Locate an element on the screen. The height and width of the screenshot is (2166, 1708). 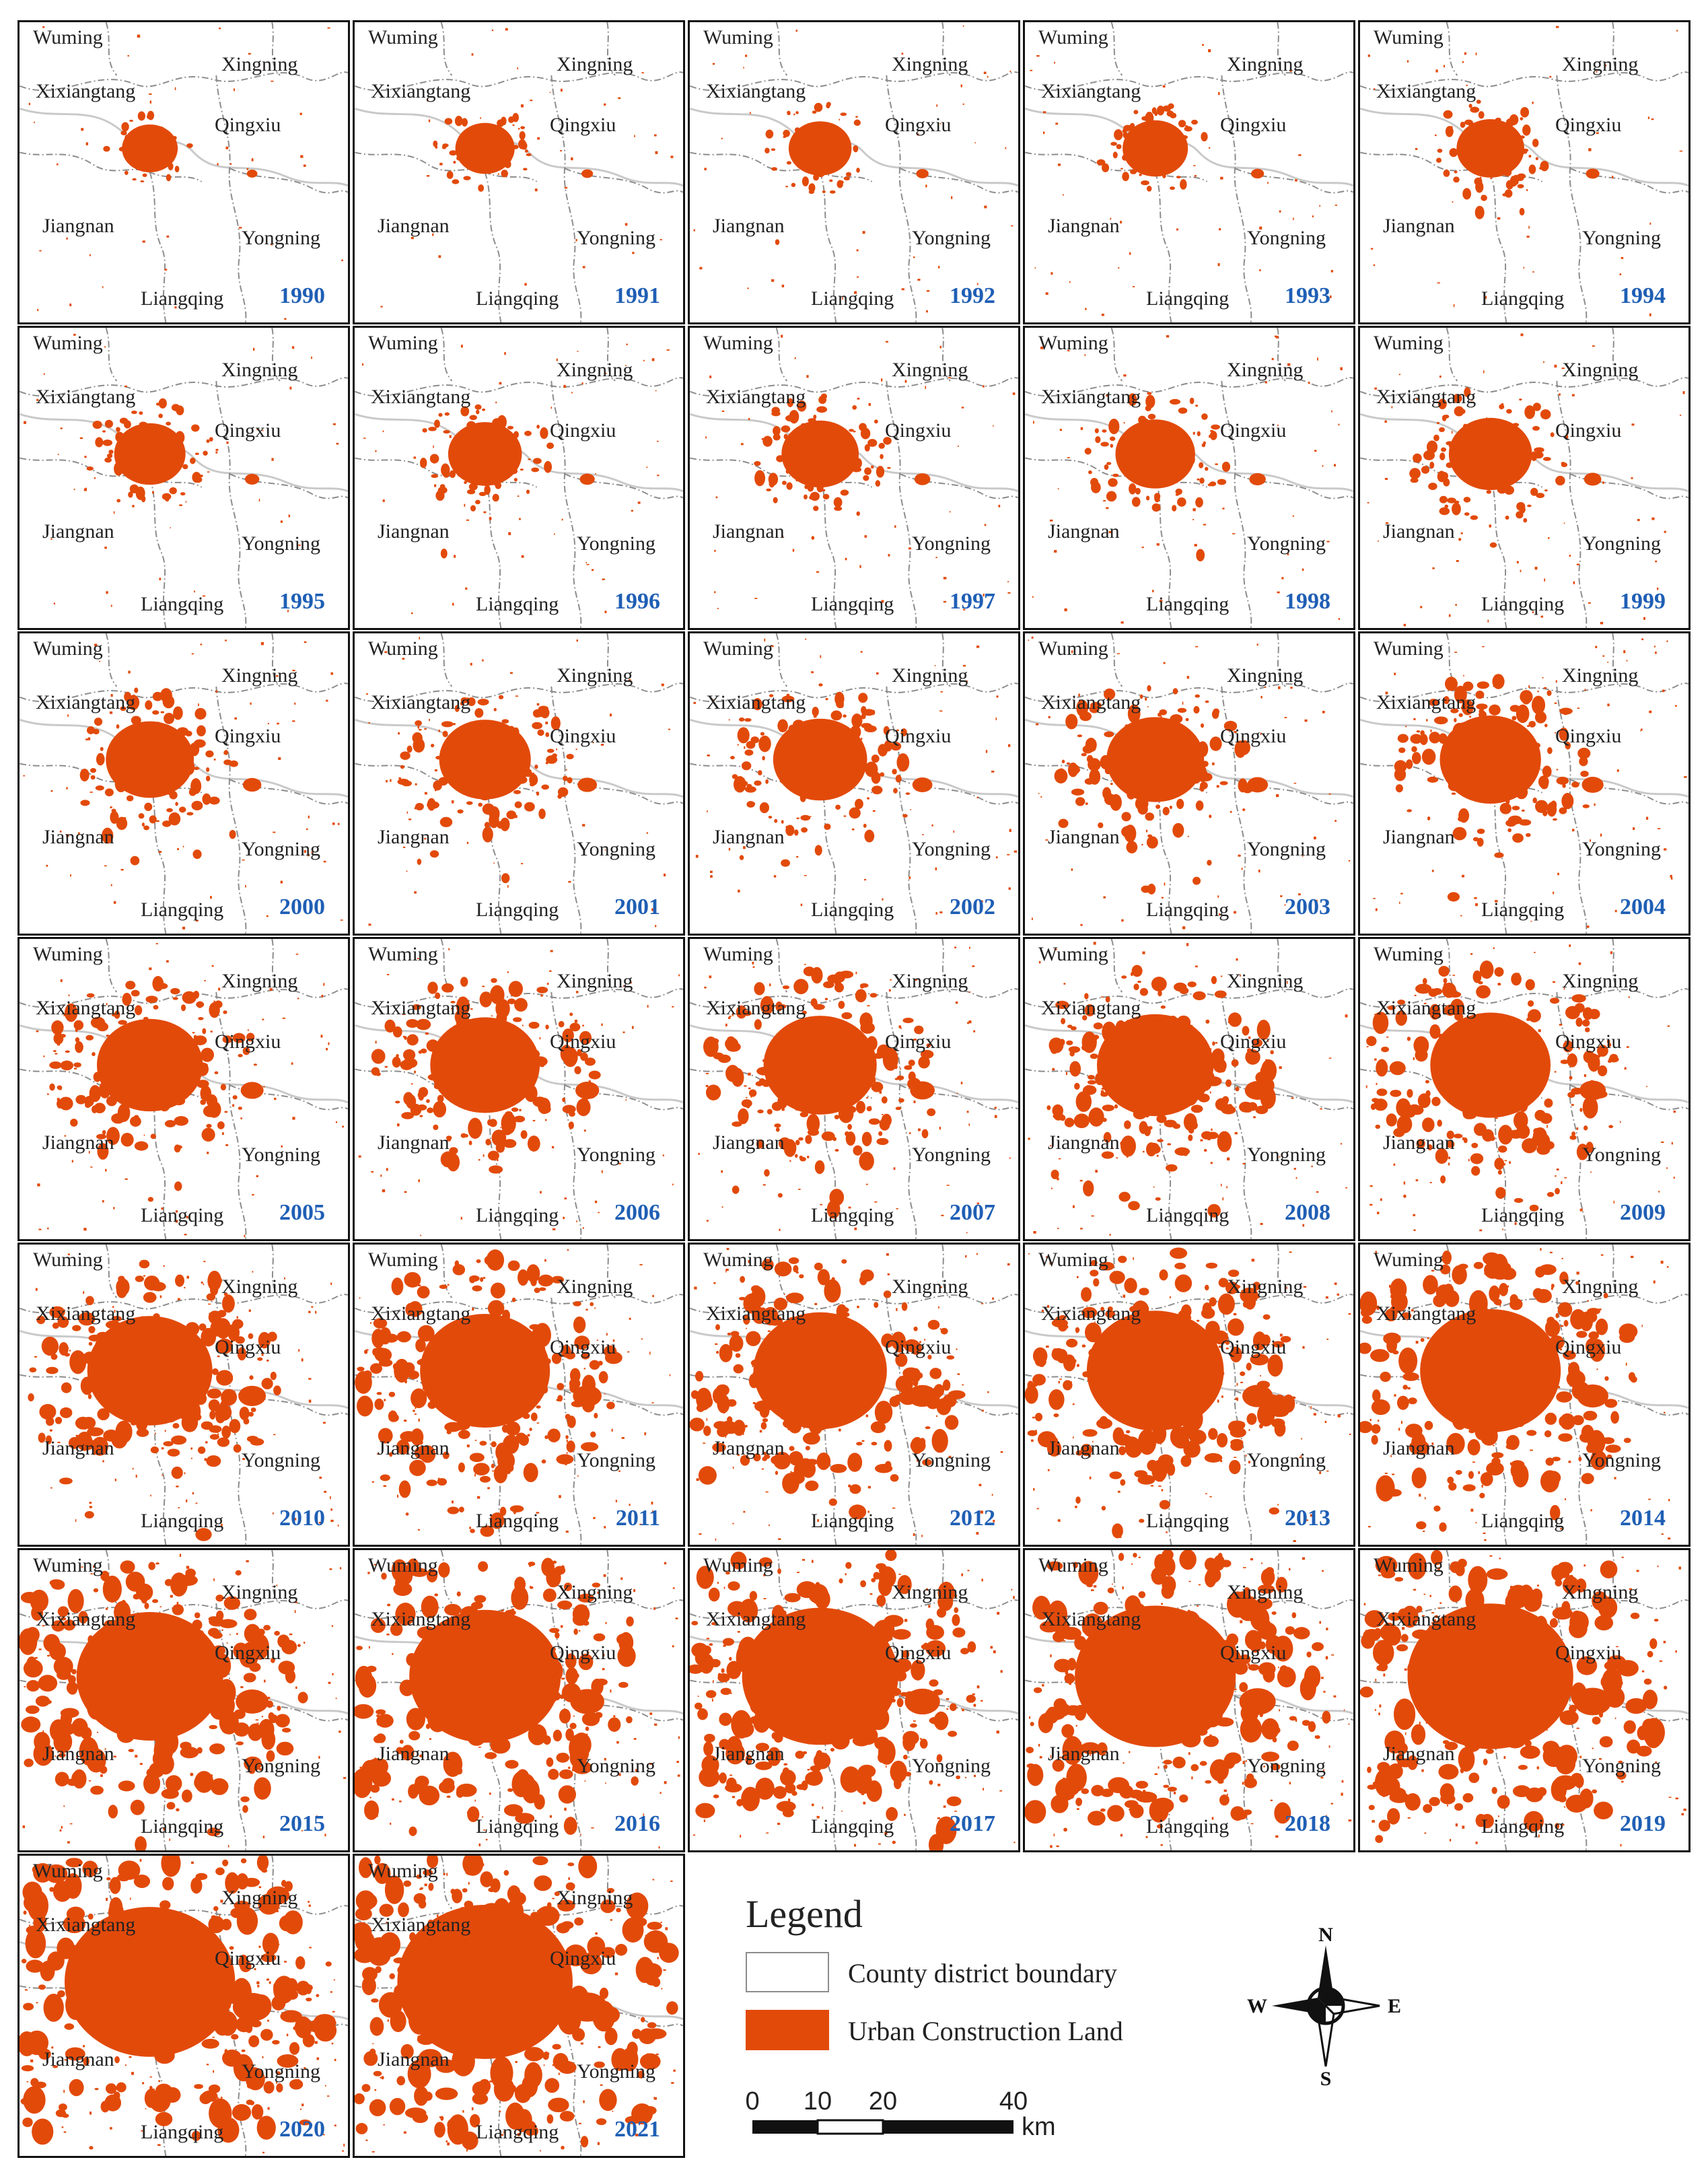
year-label: 2001 is located at coordinates (637, 907).